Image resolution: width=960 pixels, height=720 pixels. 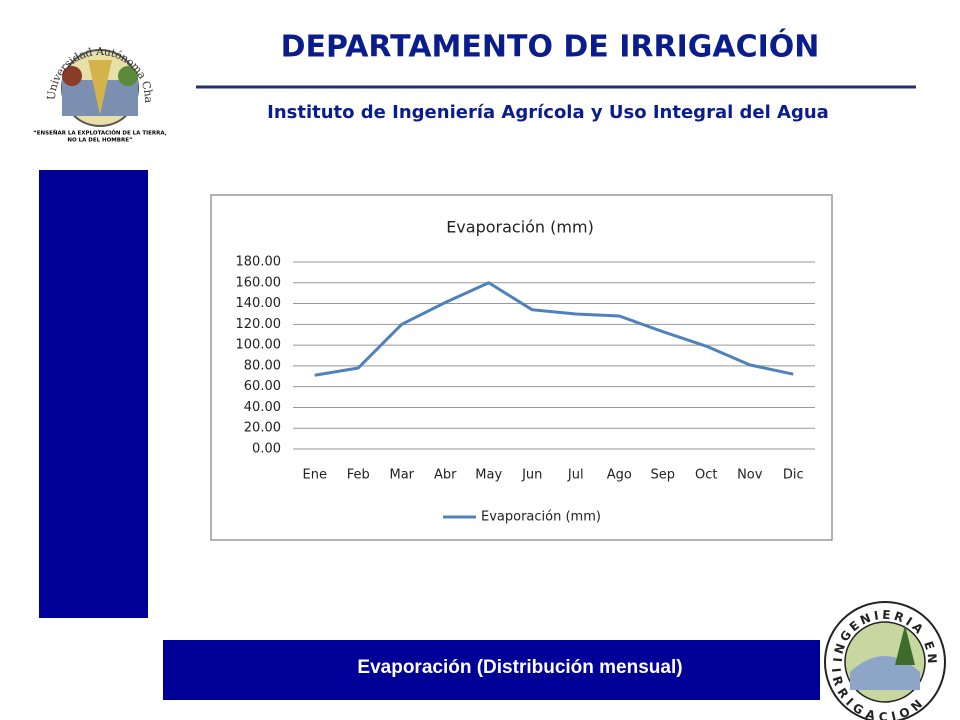 I want to click on y-tick-label: 180.00, so click(x=259, y=262).